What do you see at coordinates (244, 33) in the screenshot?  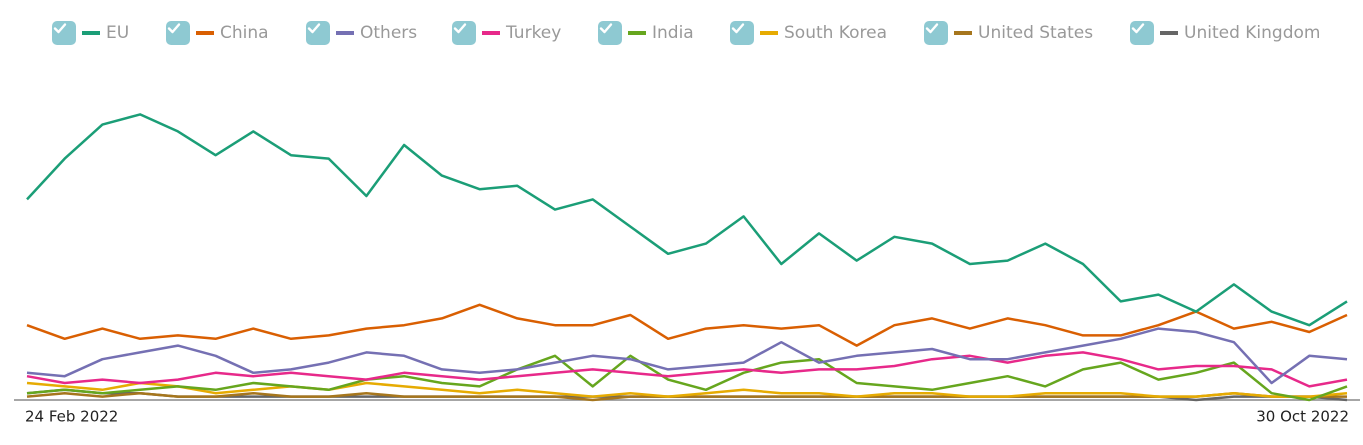 I see `legend-label: China` at bounding box center [244, 33].